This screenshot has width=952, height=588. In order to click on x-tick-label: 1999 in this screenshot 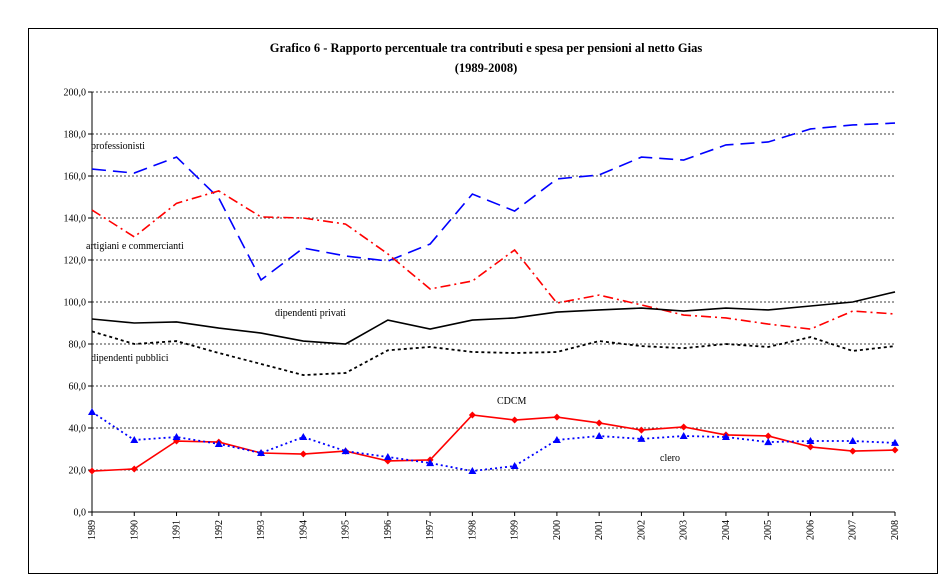, I will do `click(515, 530)`.